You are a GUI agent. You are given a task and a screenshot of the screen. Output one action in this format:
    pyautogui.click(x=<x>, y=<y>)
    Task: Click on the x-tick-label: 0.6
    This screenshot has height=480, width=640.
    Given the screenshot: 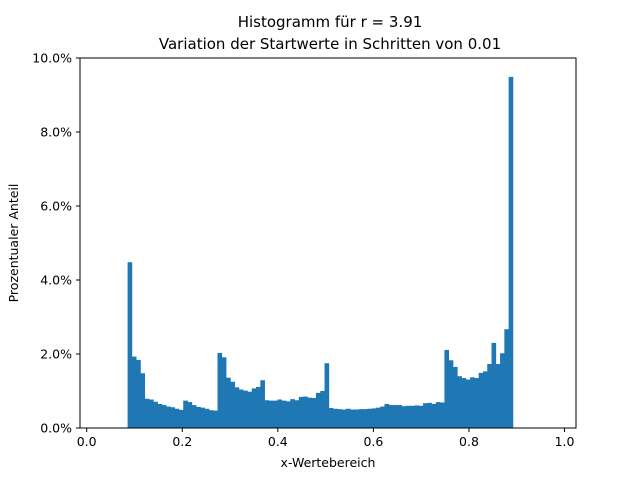 What is the action you would take?
    pyautogui.click(x=373, y=441)
    